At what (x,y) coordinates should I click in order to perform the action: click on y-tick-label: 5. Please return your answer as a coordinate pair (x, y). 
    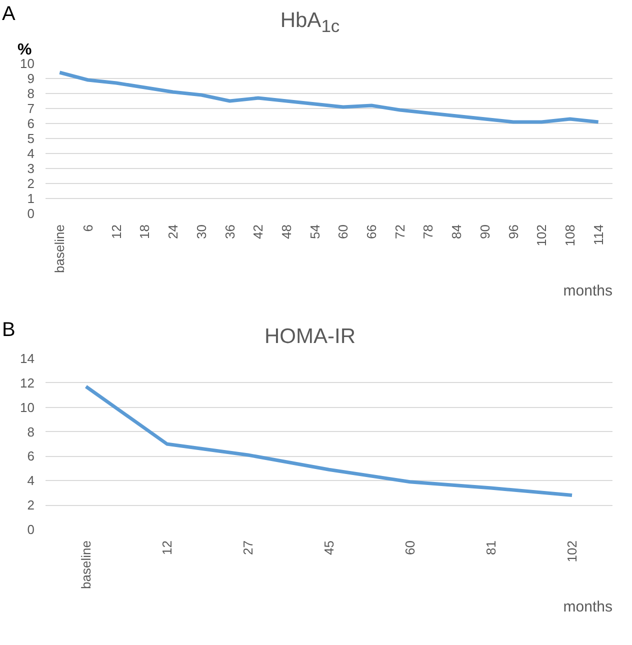
    Looking at the image, I should click on (31, 138).